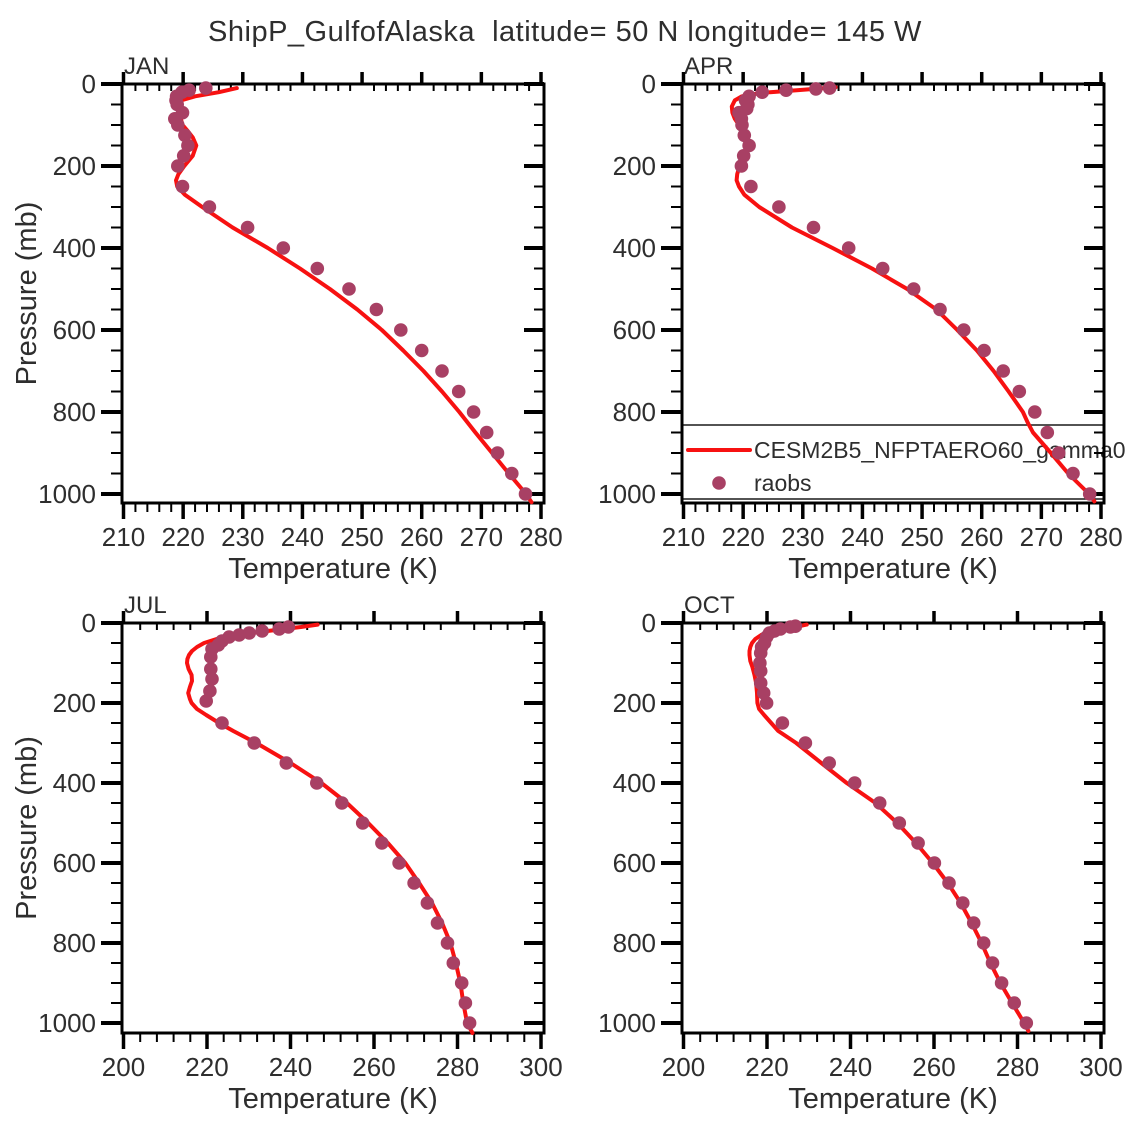 Image resolution: width=1135 pixels, height=1135 pixels. What do you see at coordinates (123, 1067) in the screenshot?
I see `x-tick-label: 200` at bounding box center [123, 1067].